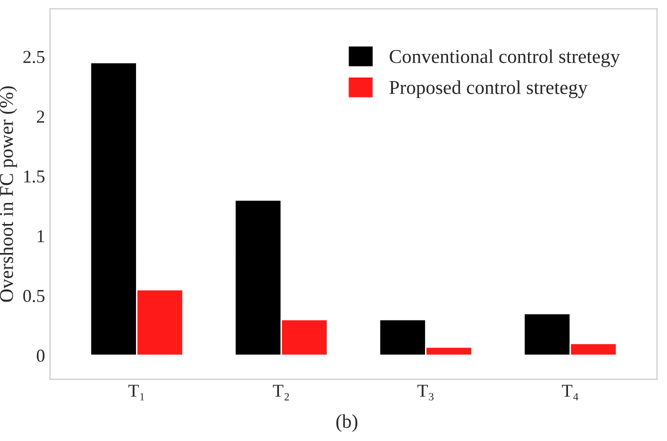 The height and width of the screenshot is (441, 667). I want to click on y-tick-label: 2, so click(40, 116).